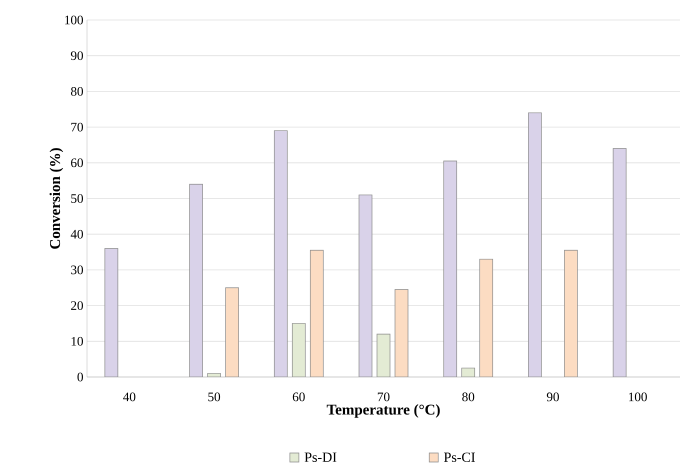 This screenshot has height=476, width=680. What do you see at coordinates (552, 397) in the screenshot?
I see `x-tick-label: 90` at bounding box center [552, 397].